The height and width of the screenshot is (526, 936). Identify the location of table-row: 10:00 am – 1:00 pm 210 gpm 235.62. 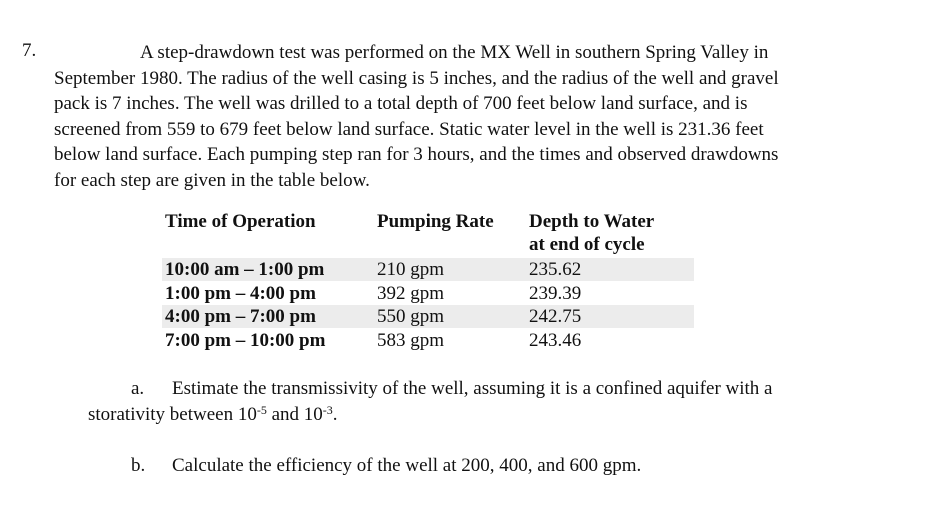
(468, 270).